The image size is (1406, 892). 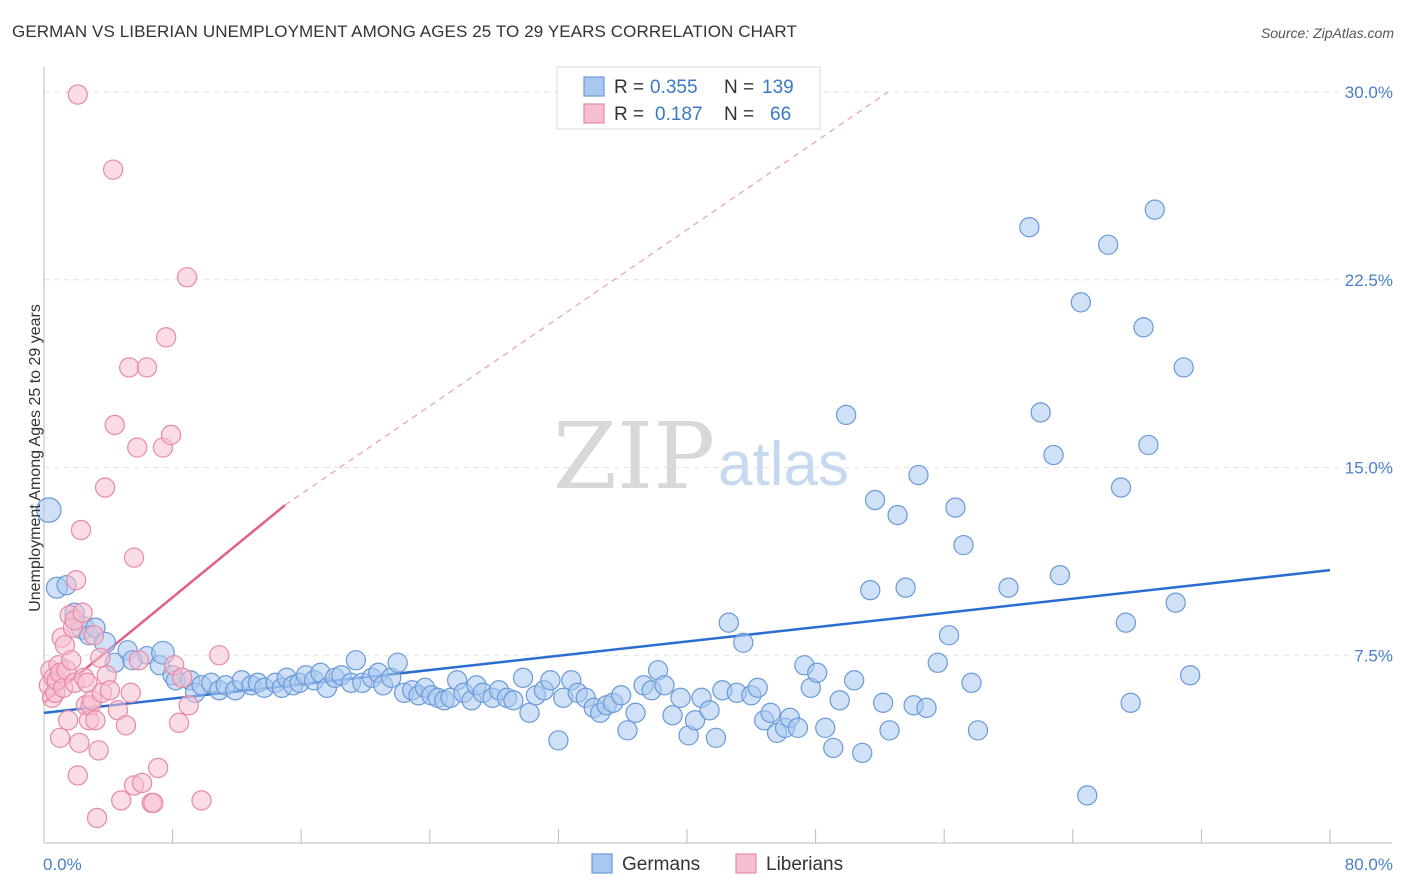 I want to click on legend-swatch-germans, so click(x=594, y=86).